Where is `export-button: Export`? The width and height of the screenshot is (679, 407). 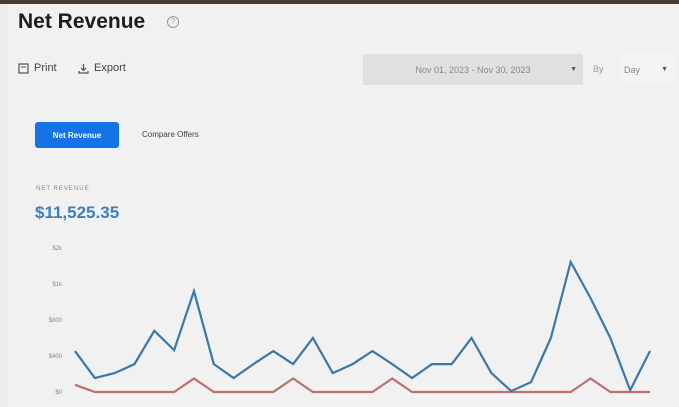
export-button: Export is located at coordinates (102, 68).